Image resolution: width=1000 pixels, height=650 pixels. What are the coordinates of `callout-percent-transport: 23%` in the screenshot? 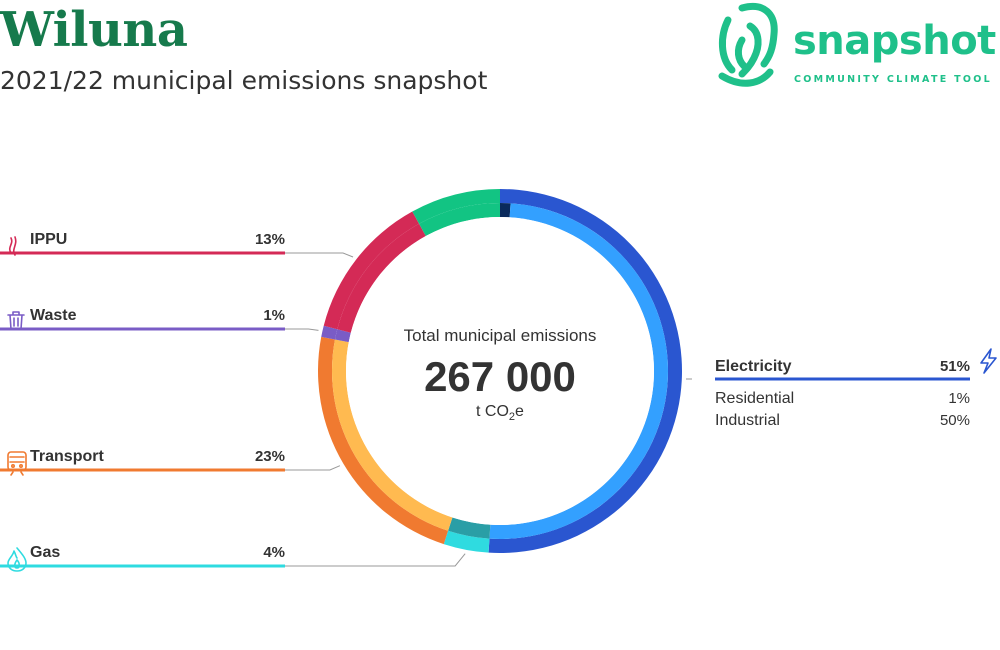 It's located at (270, 456).